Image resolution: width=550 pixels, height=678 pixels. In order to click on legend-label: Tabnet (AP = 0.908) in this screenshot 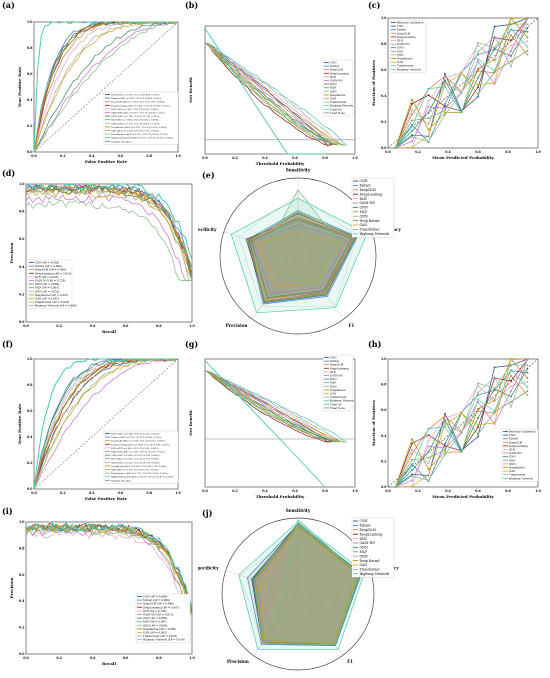, I will do `click(156, 600)`.